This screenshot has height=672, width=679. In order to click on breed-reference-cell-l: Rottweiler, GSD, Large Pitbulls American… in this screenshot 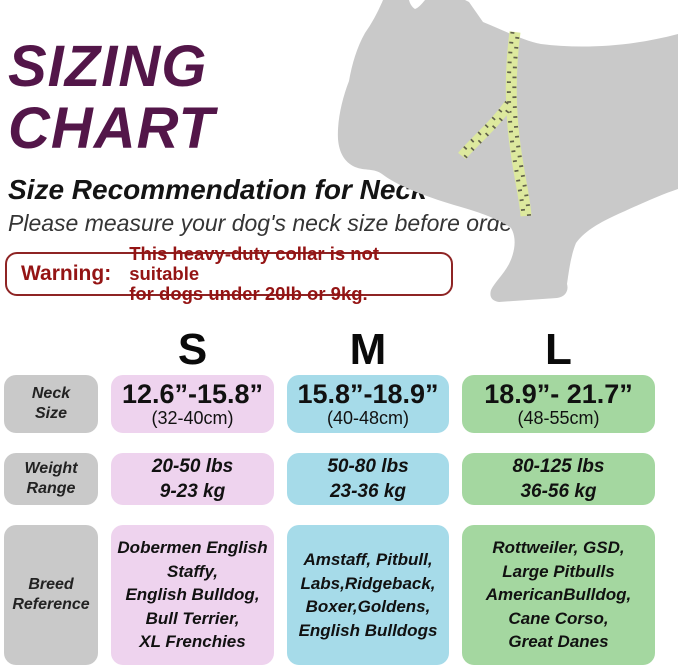, I will do `click(558, 595)`.